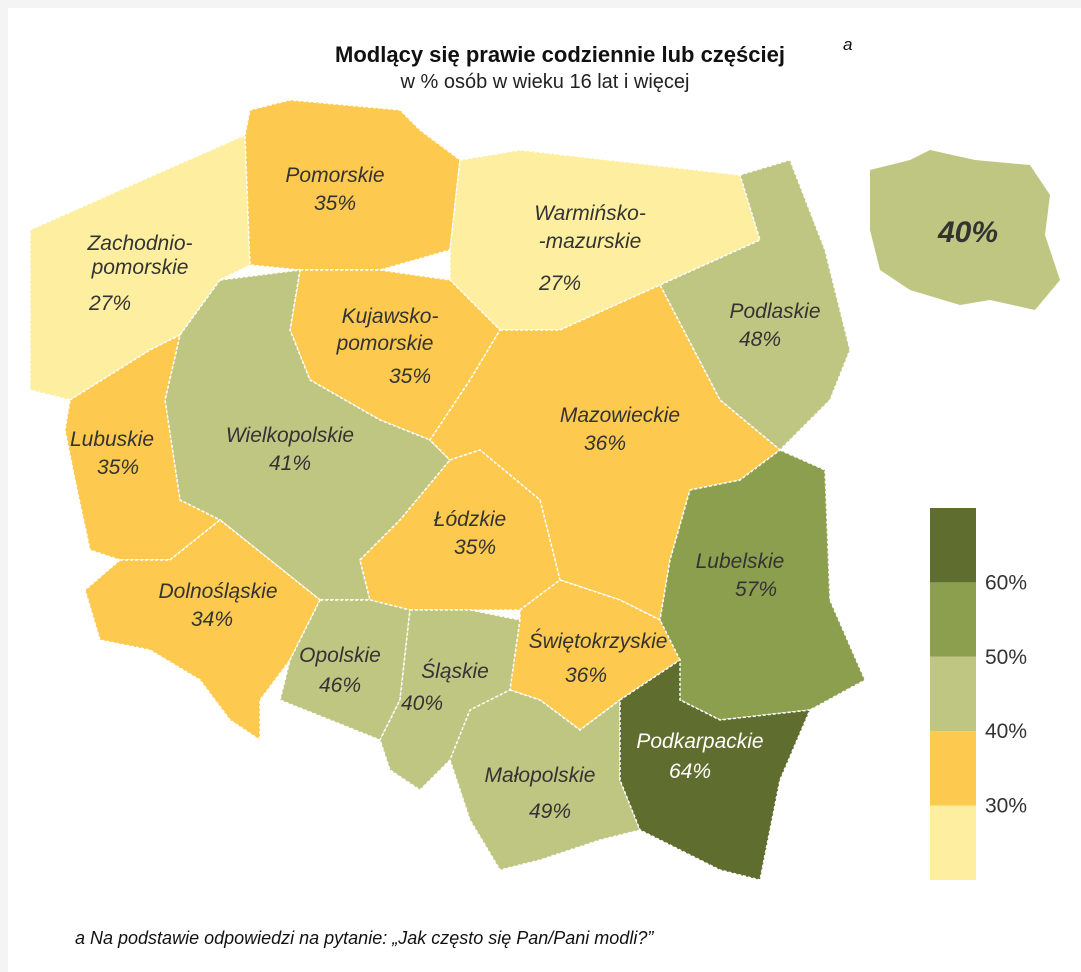 Image resolution: width=1081 pixels, height=972 pixels. I want to click on region-name: Śląskie, so click(455, 671).